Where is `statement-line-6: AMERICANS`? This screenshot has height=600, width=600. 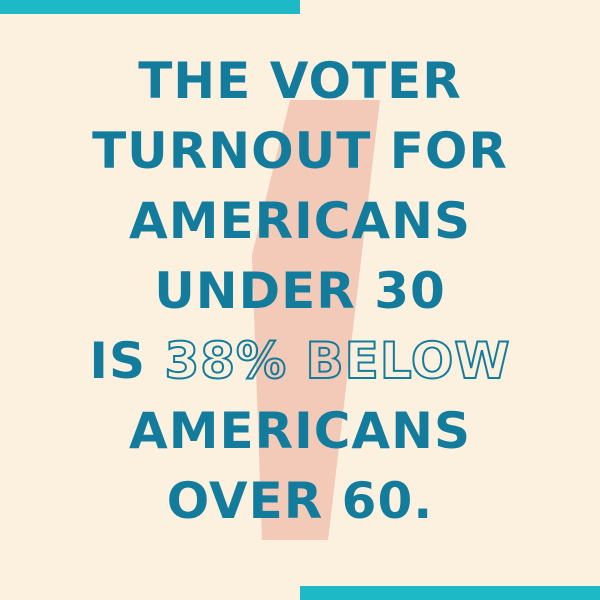
statement-line-6: AMERICANS is located at coordinates (300, 431).